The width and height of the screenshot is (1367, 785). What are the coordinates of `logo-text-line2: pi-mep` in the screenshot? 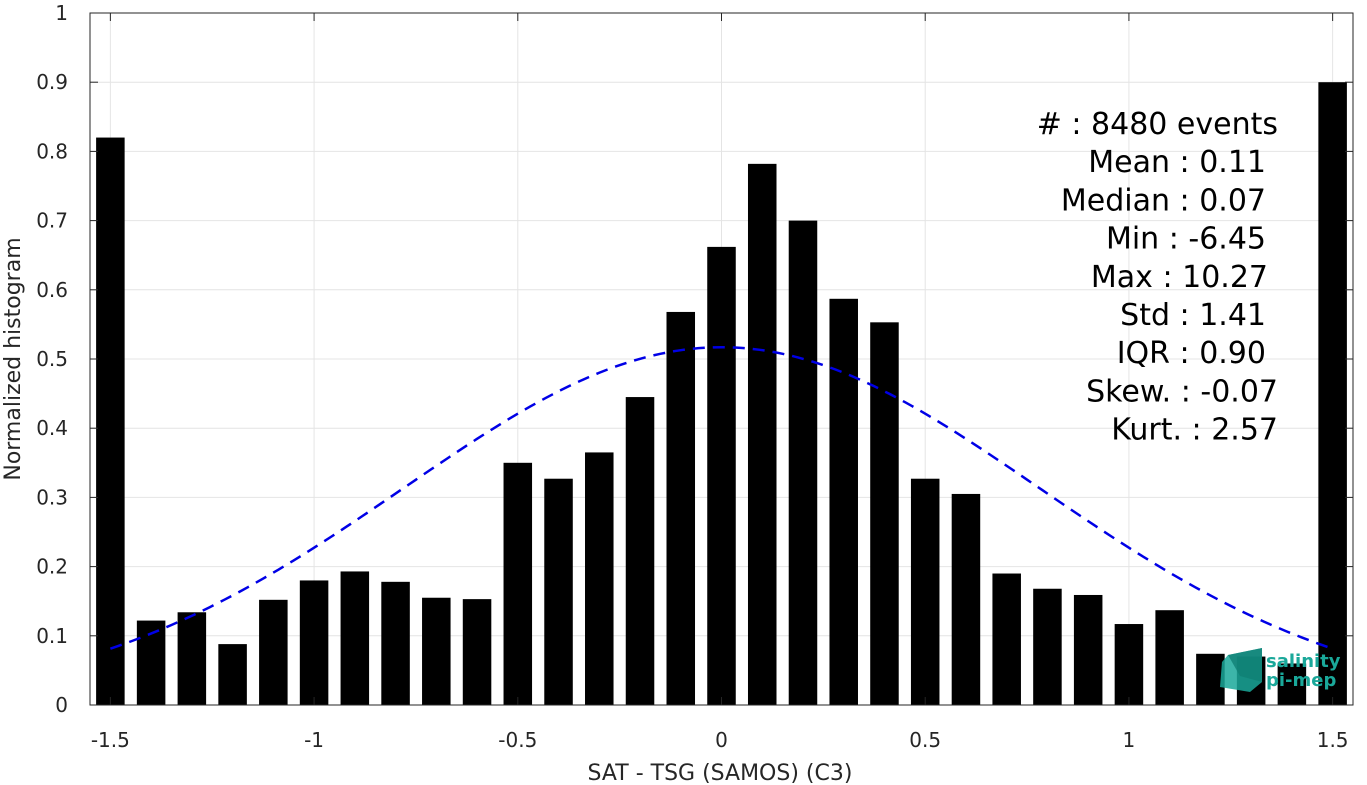 It's located at (1301, 680).